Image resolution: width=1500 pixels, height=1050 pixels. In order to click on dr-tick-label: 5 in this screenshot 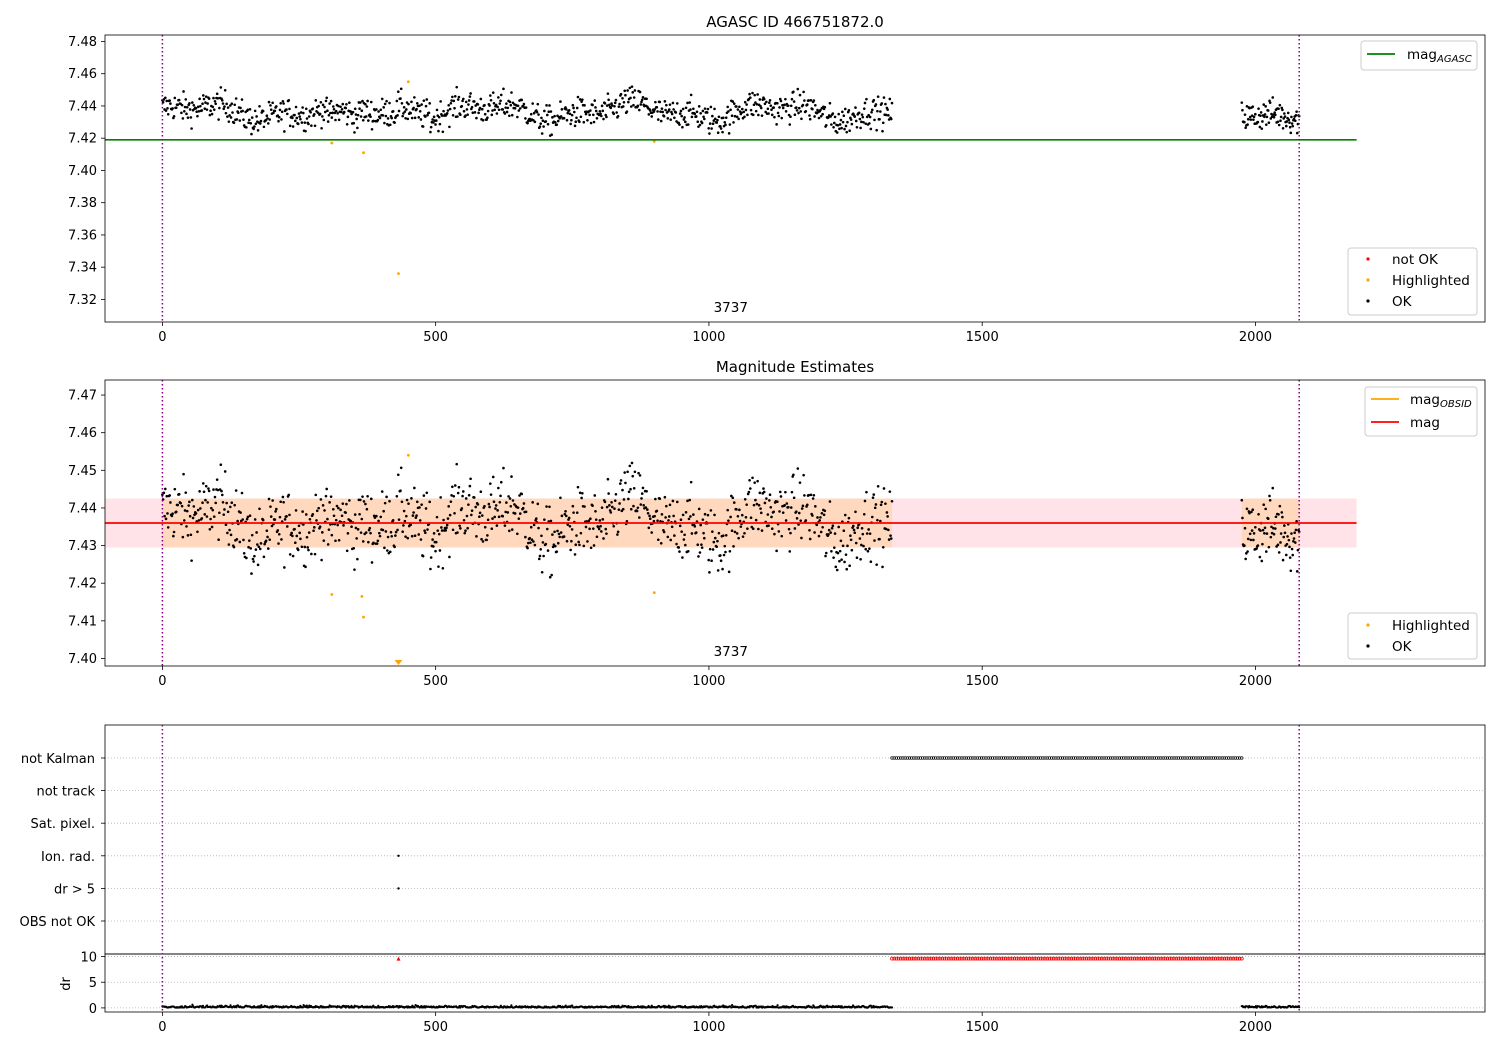, I will do `click(93, 983)`.